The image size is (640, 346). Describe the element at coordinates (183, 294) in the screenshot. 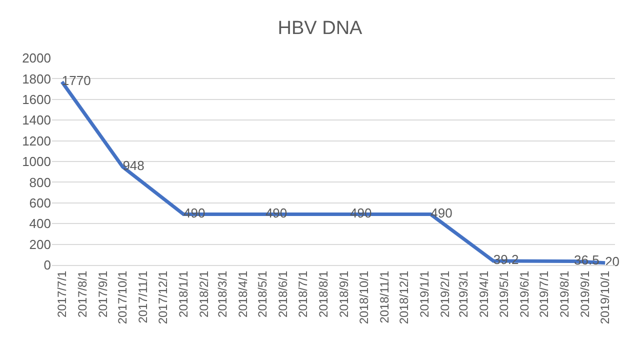

I see `x-tick-label: 2018/1/1` at that location.